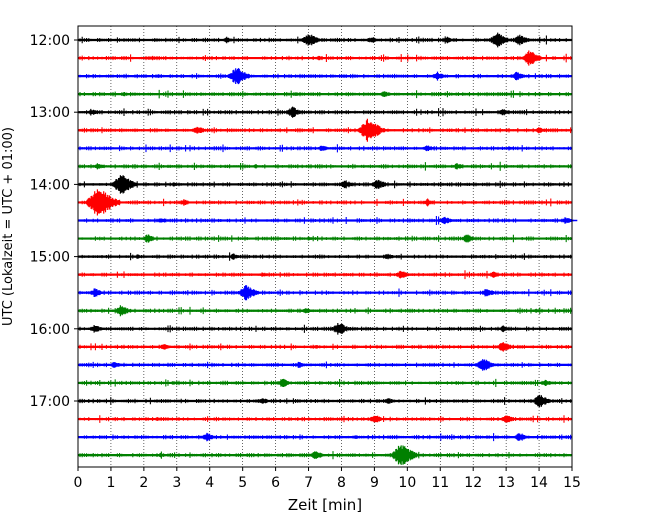 This screenshot has height=520, width=650. What do you see at coordinates (572, 483) in the screenshot?
I see `x-tick-label: 15` at bounding box center [572, 483].